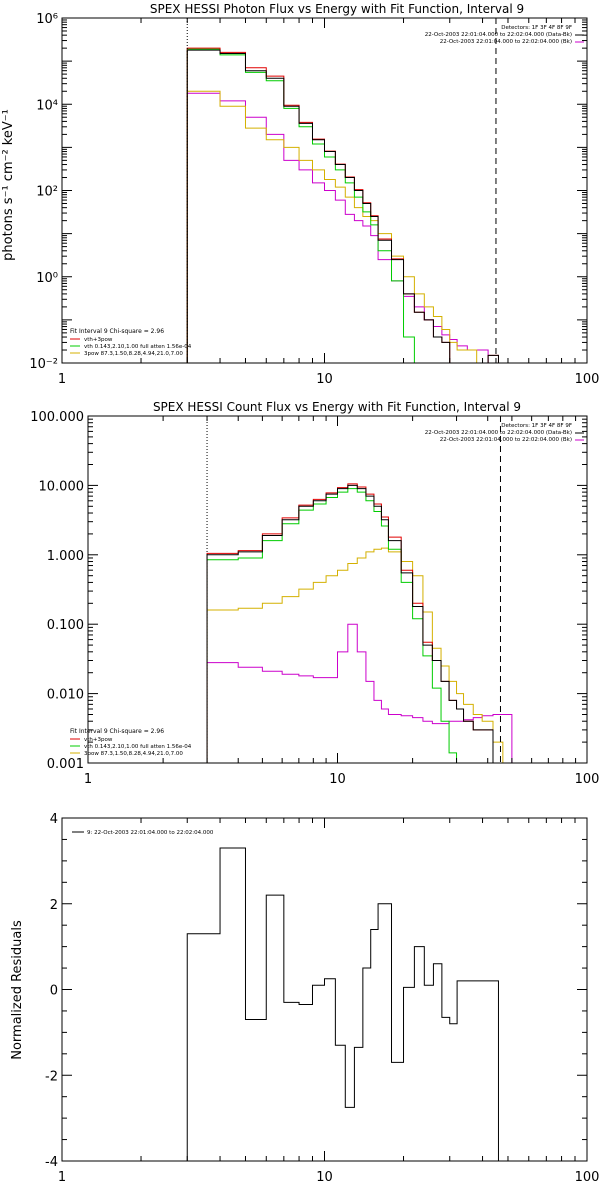  Describe the element at coordinates (324, 379) in the screenshot. I see `photon-xtick-label: 10` at that location.